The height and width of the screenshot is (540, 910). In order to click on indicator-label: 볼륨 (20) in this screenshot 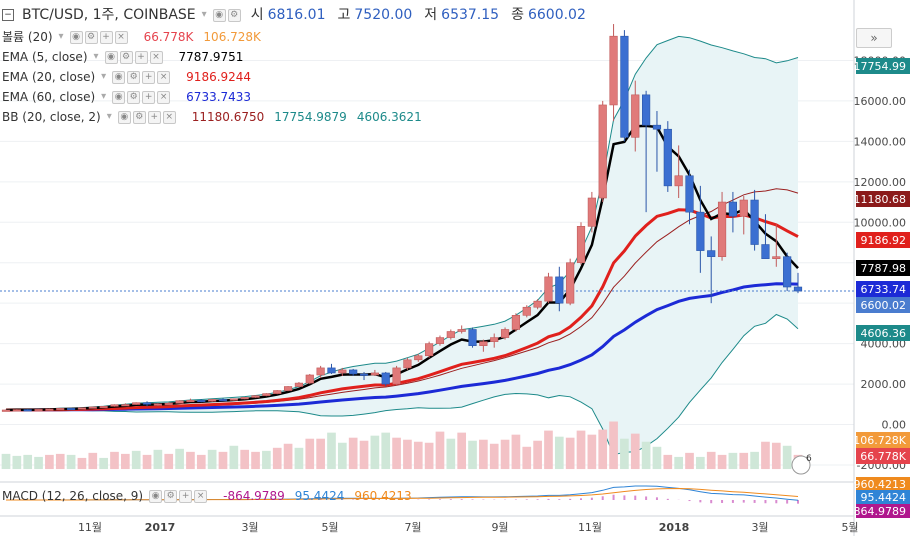, I will do `click(27, 37)`.